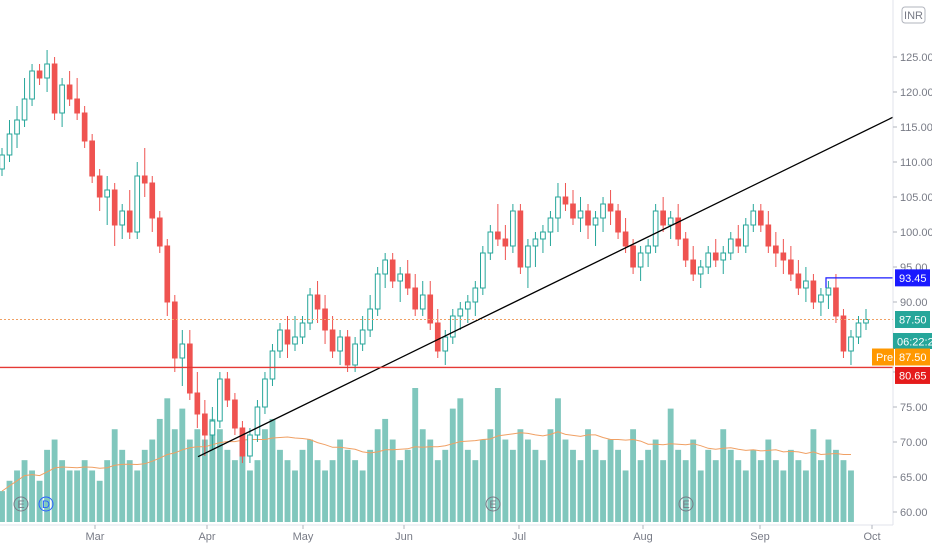 The image size is (932, 550). I want to click on premarket-price-tag: Pre 87.50, so click(901, 357).